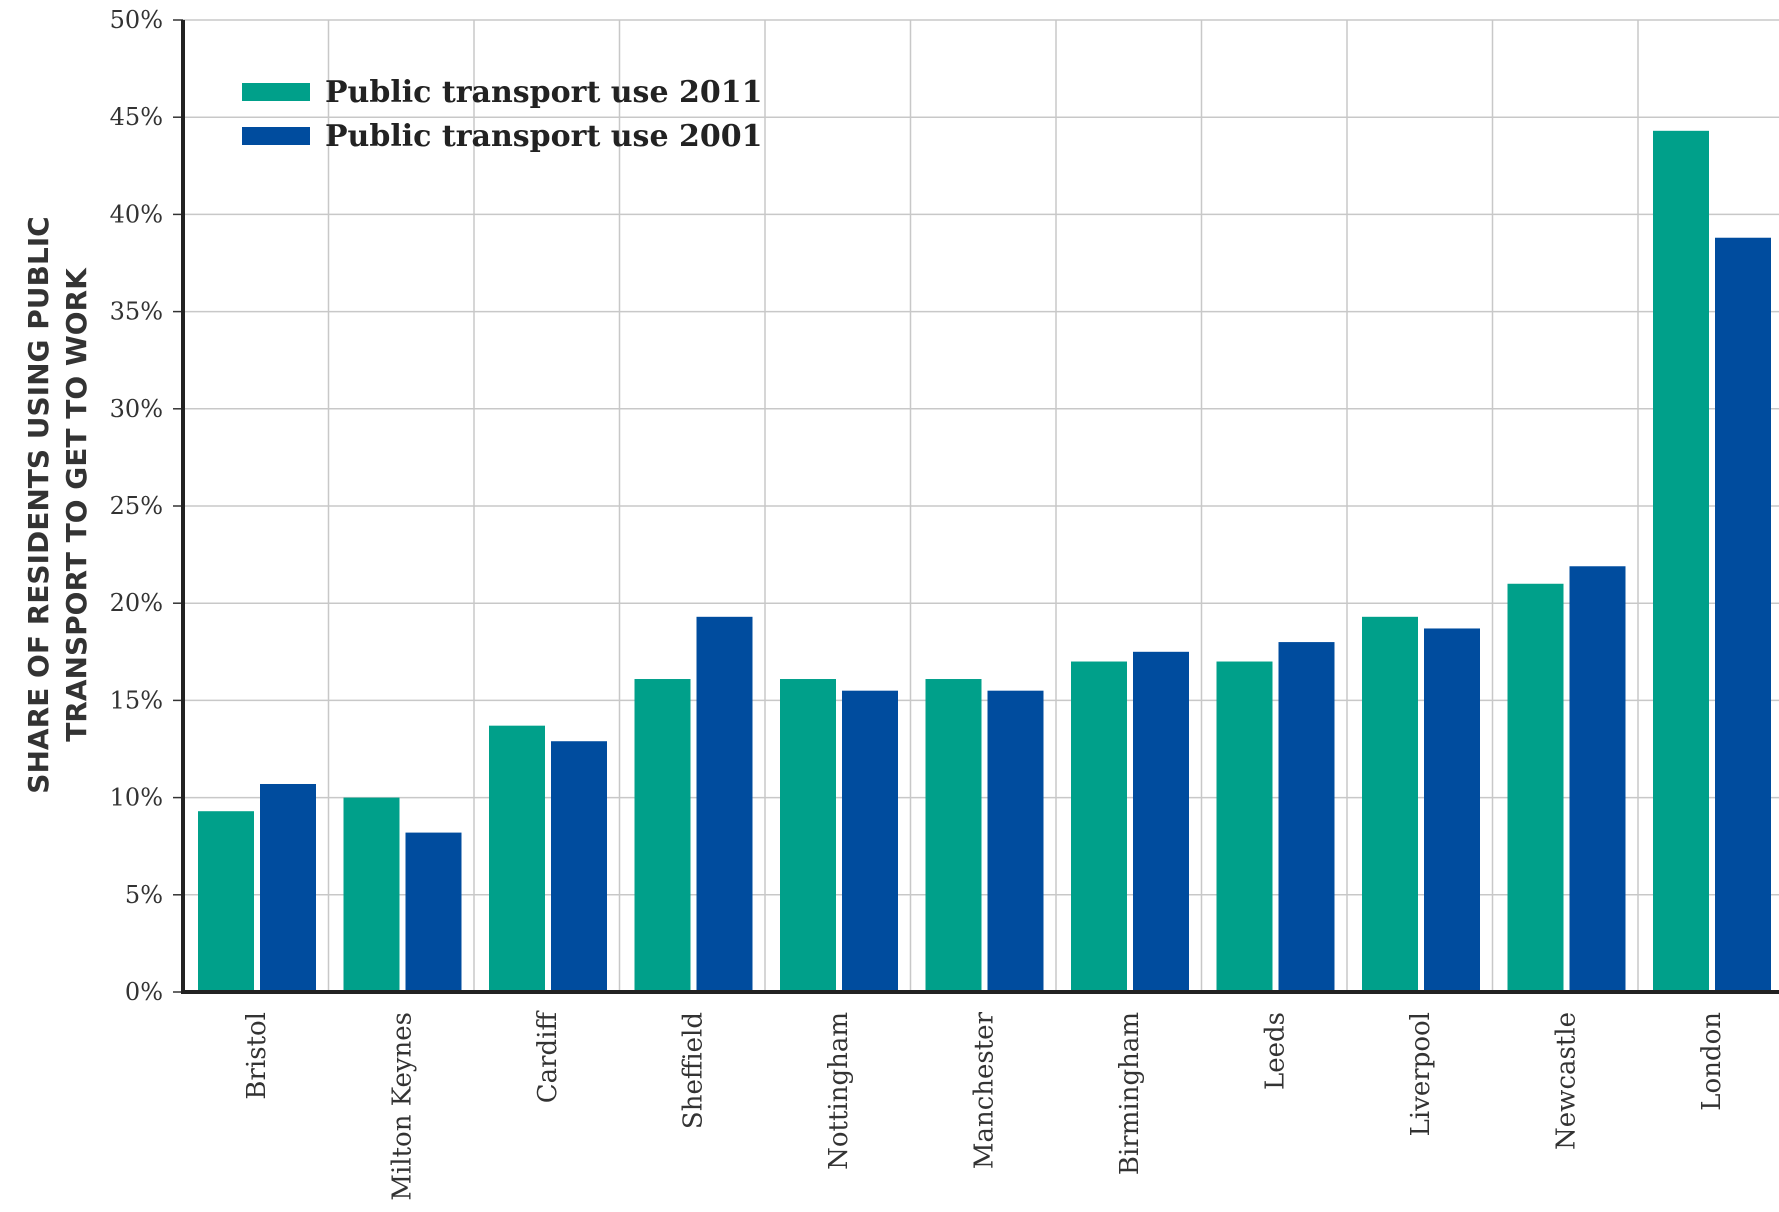 The height and width of the screenshot is (1212, 1779). I want to click on y-tick-label: 10%, so click(136, 798).